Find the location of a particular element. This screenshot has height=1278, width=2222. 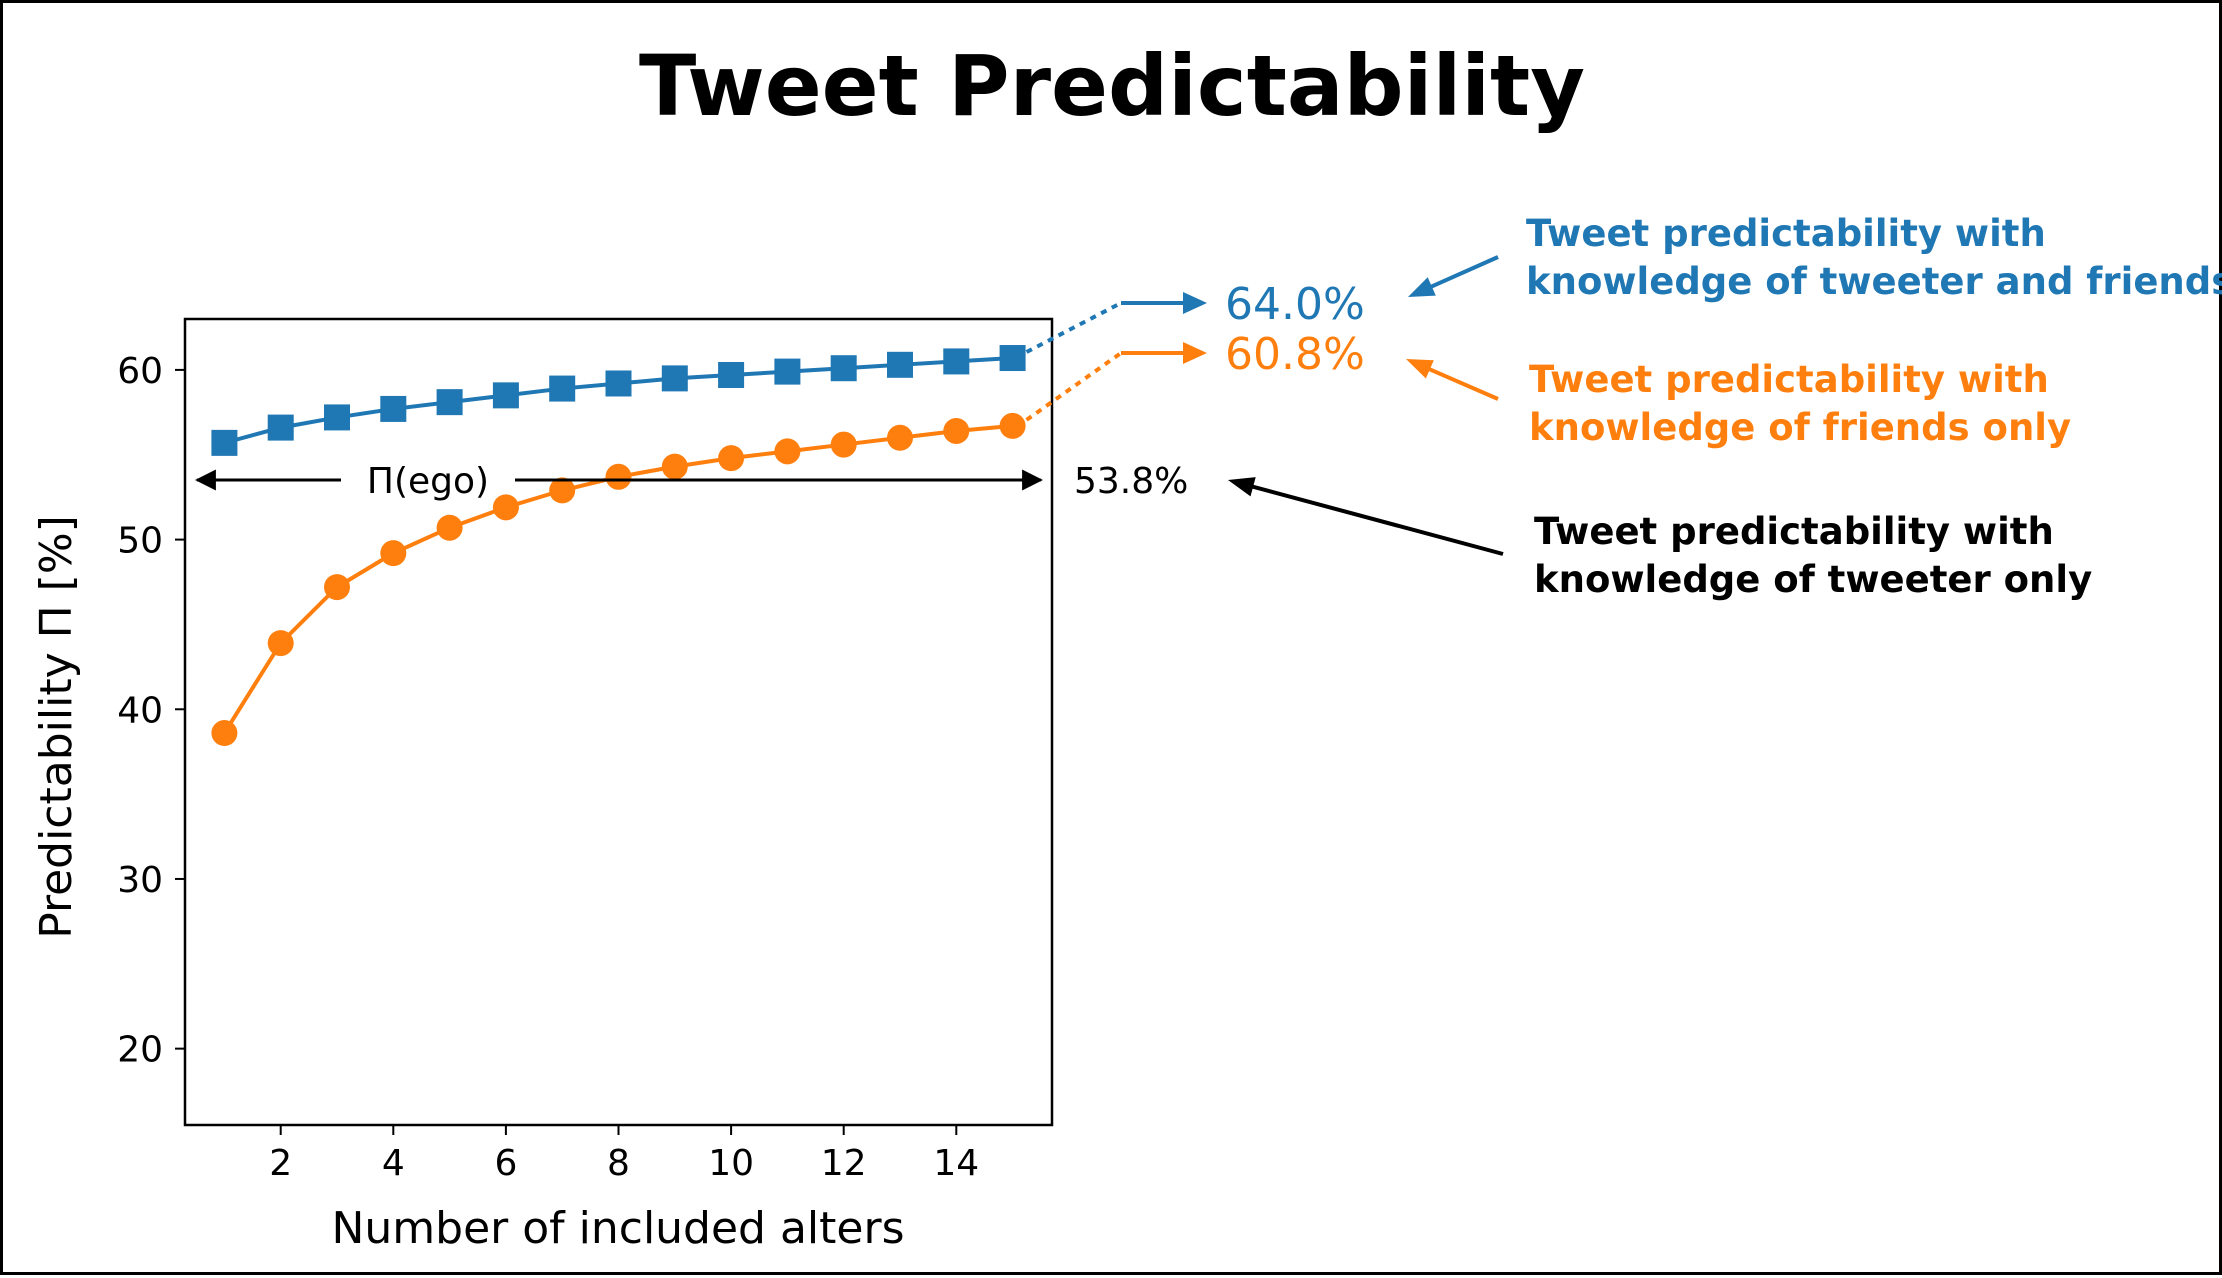

annotation-line2: knowledge of friends only is located at coordinates (1800, 427).